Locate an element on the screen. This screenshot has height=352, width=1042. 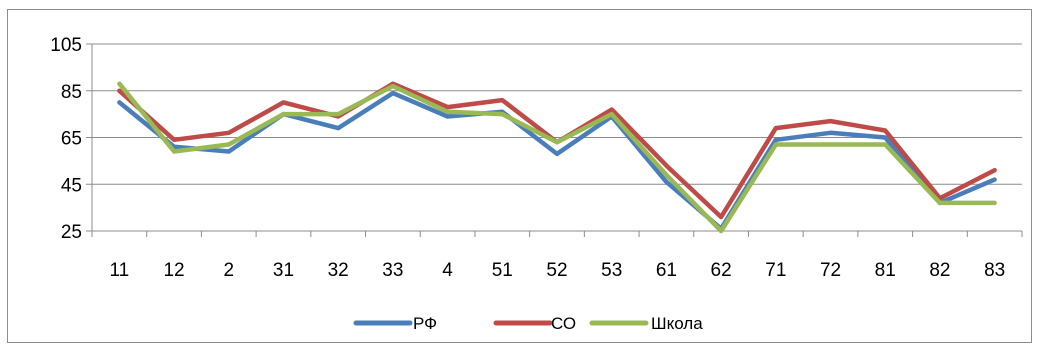
x-tick-label: 81 is located at coordinates (885, 270).